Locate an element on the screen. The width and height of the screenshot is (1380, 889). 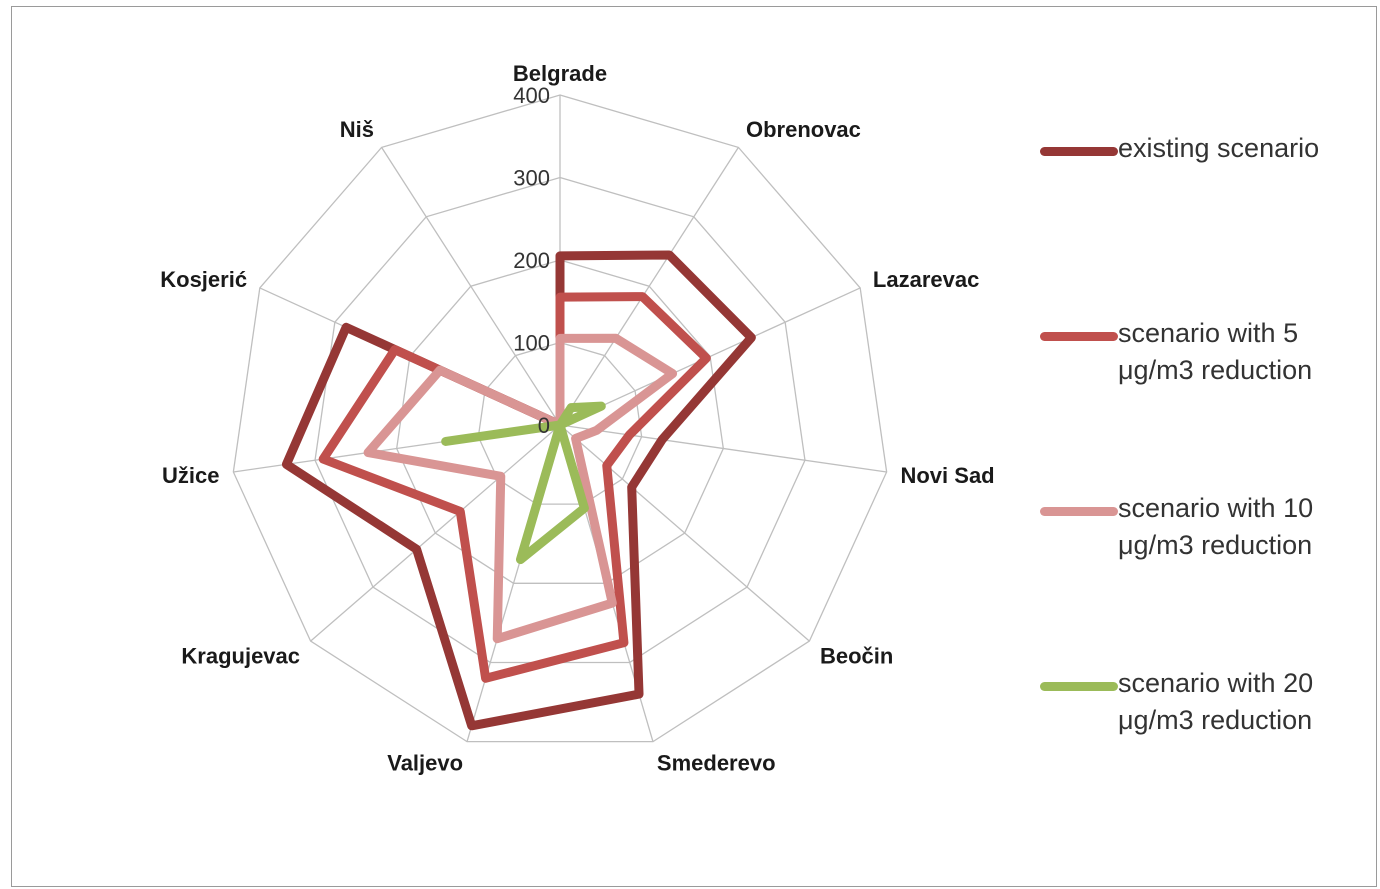
legend-label: scenario with 20 μg/m3 reduction is located at coordinates (1216, 701).